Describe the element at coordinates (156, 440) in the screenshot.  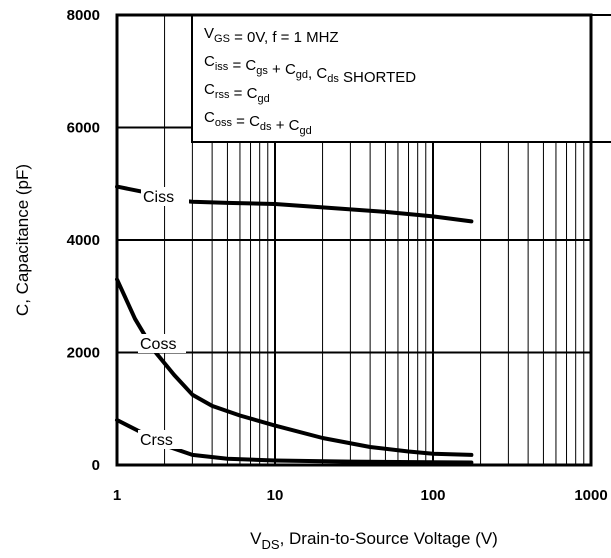
I see `series-crss-label: Crss` at that location.